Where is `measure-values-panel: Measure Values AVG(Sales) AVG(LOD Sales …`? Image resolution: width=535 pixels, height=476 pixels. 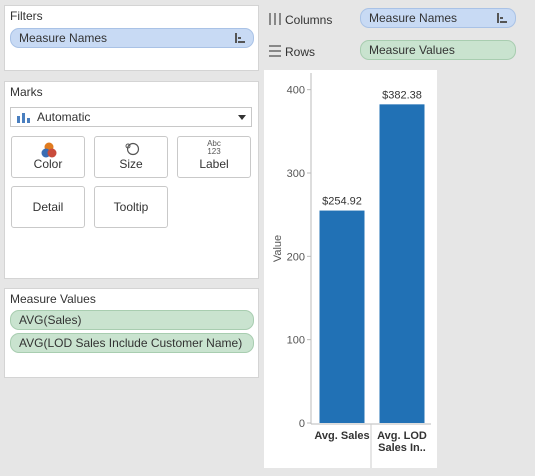 measure-values-panel: Measure Values AVG(Sales) AVG(LOD Sales … is located at coordinates (131, 333).